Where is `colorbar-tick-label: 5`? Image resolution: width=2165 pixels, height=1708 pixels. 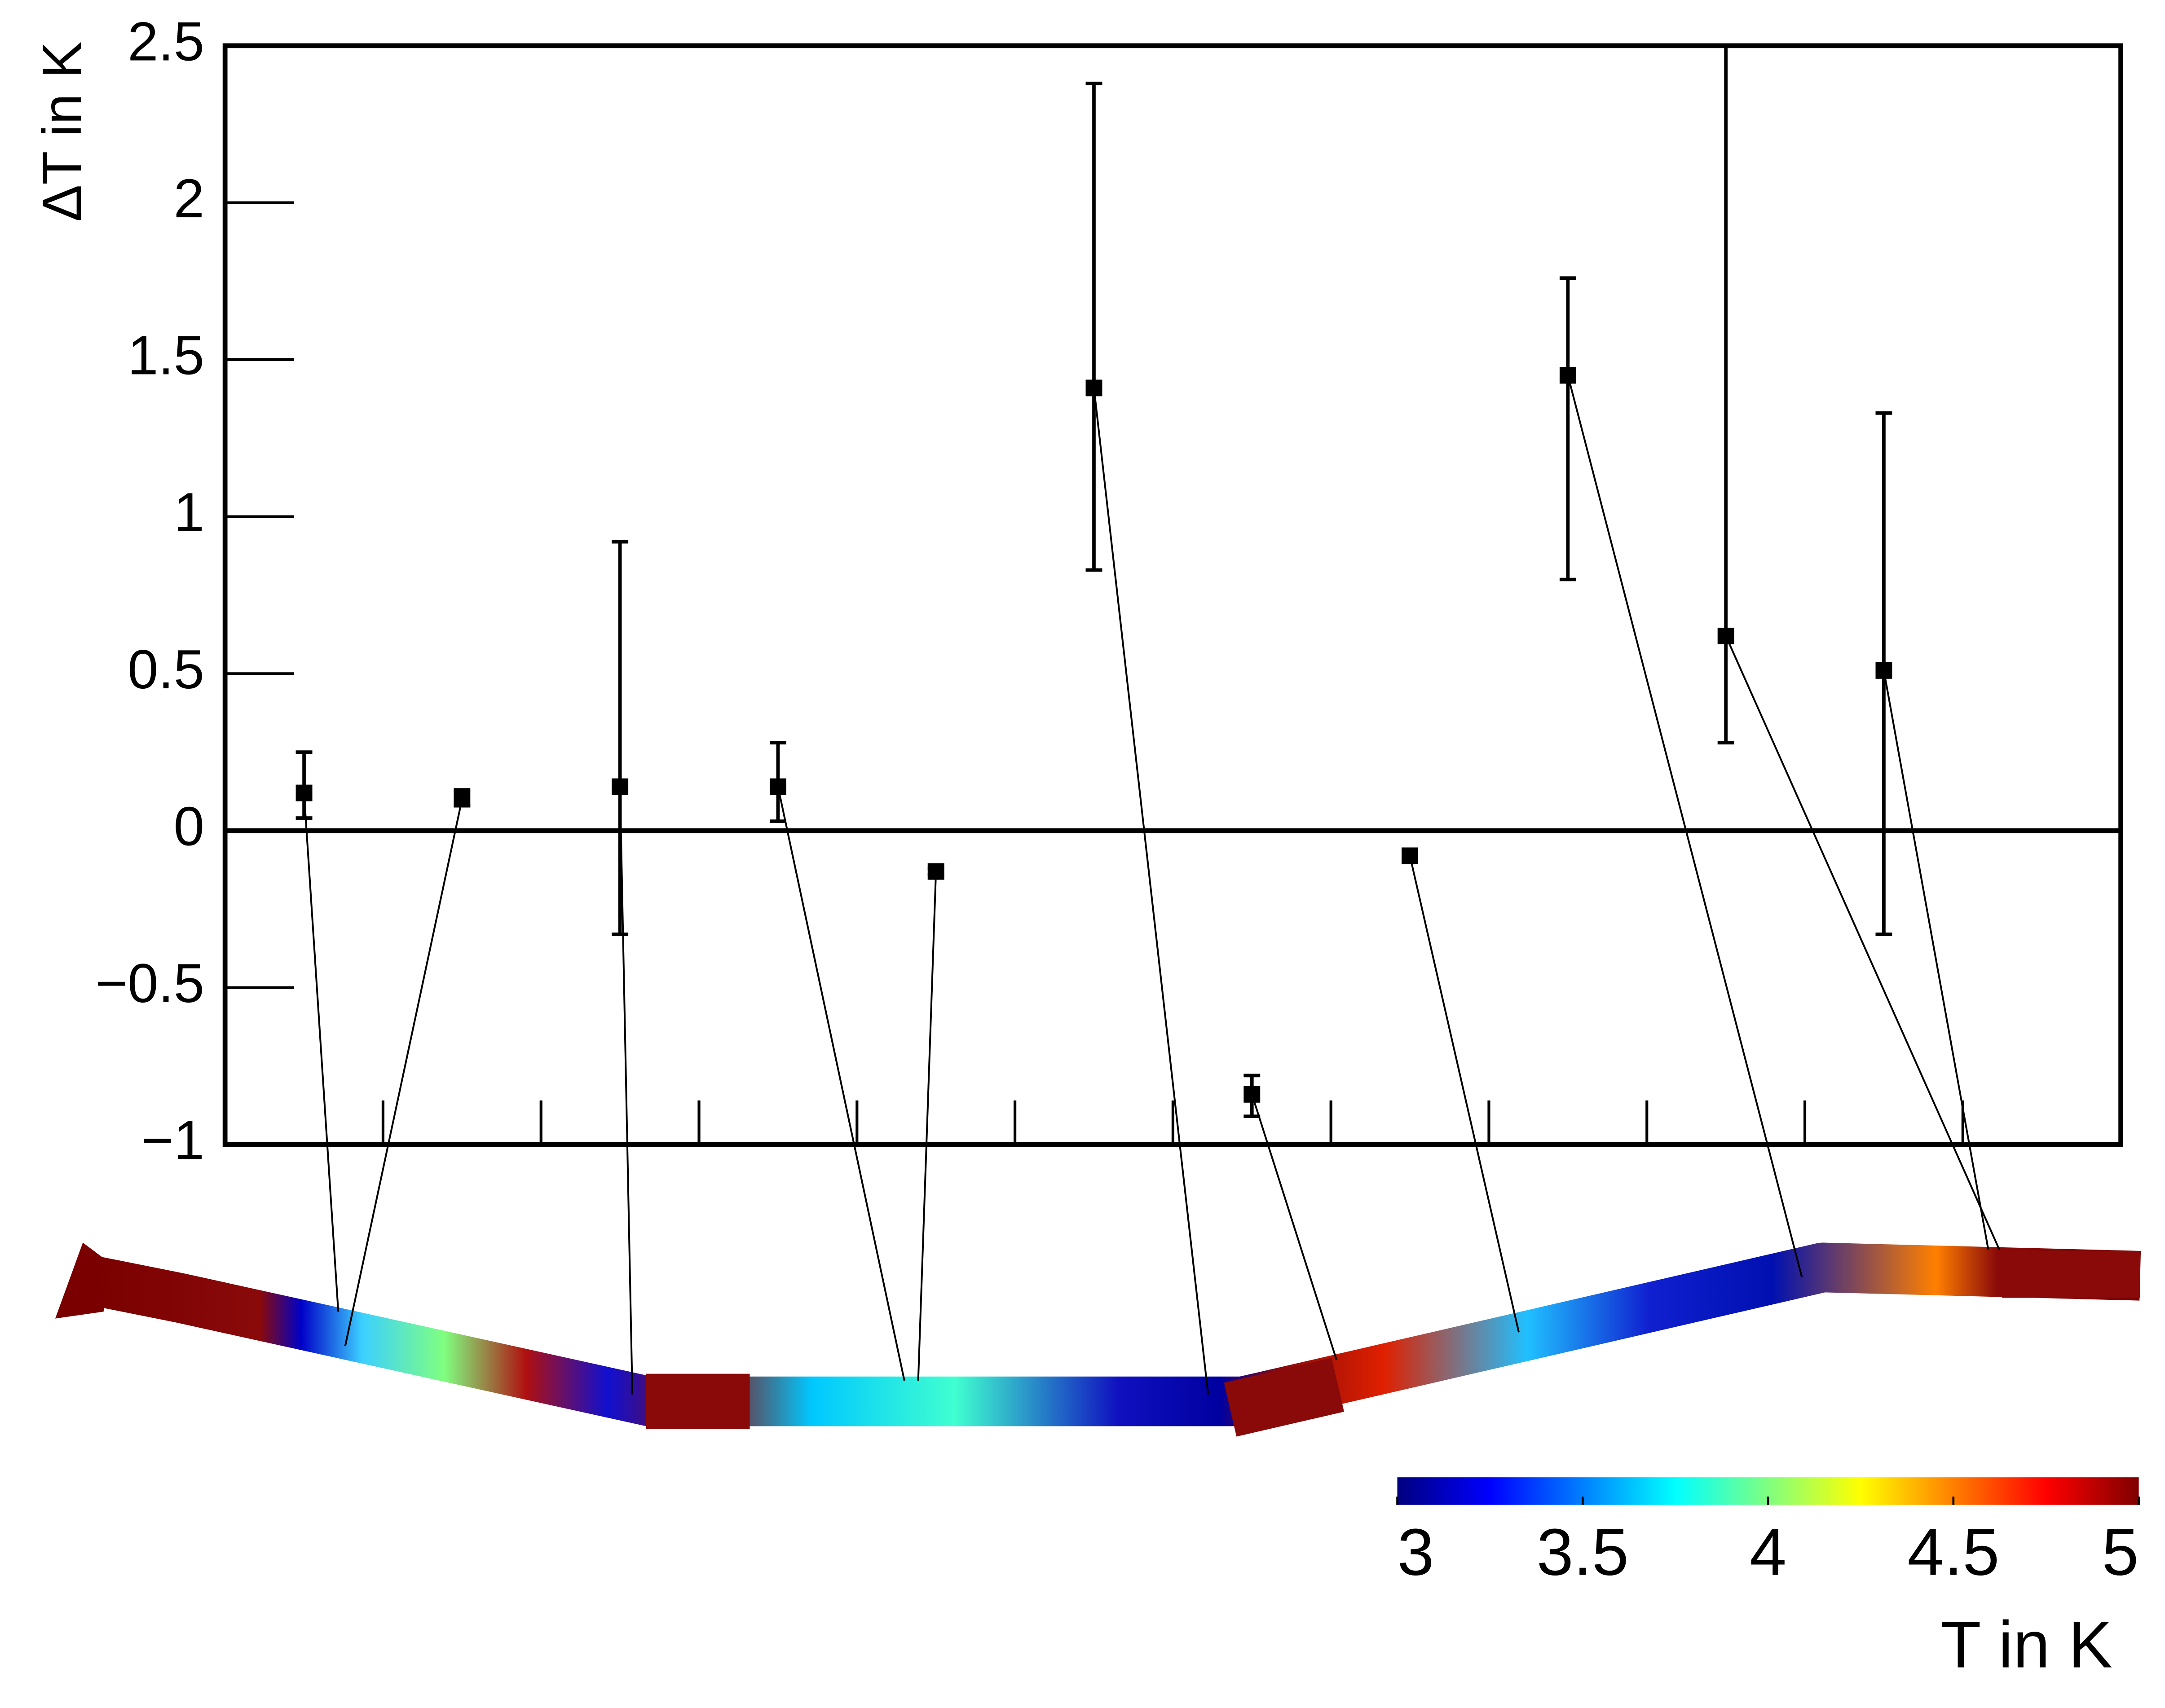
colorbar-tick-label: 5 is located at coordinates (2120, 1552).